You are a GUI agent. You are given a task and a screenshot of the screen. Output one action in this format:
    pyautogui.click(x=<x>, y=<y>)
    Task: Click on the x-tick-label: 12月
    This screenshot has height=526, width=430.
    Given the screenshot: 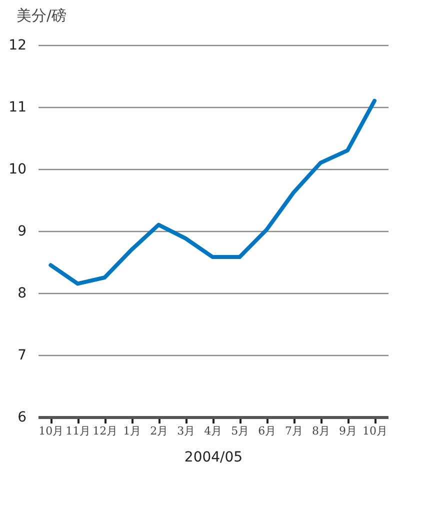 What is the action you would take?
    pyautogui.click(x=105, y=431)
    